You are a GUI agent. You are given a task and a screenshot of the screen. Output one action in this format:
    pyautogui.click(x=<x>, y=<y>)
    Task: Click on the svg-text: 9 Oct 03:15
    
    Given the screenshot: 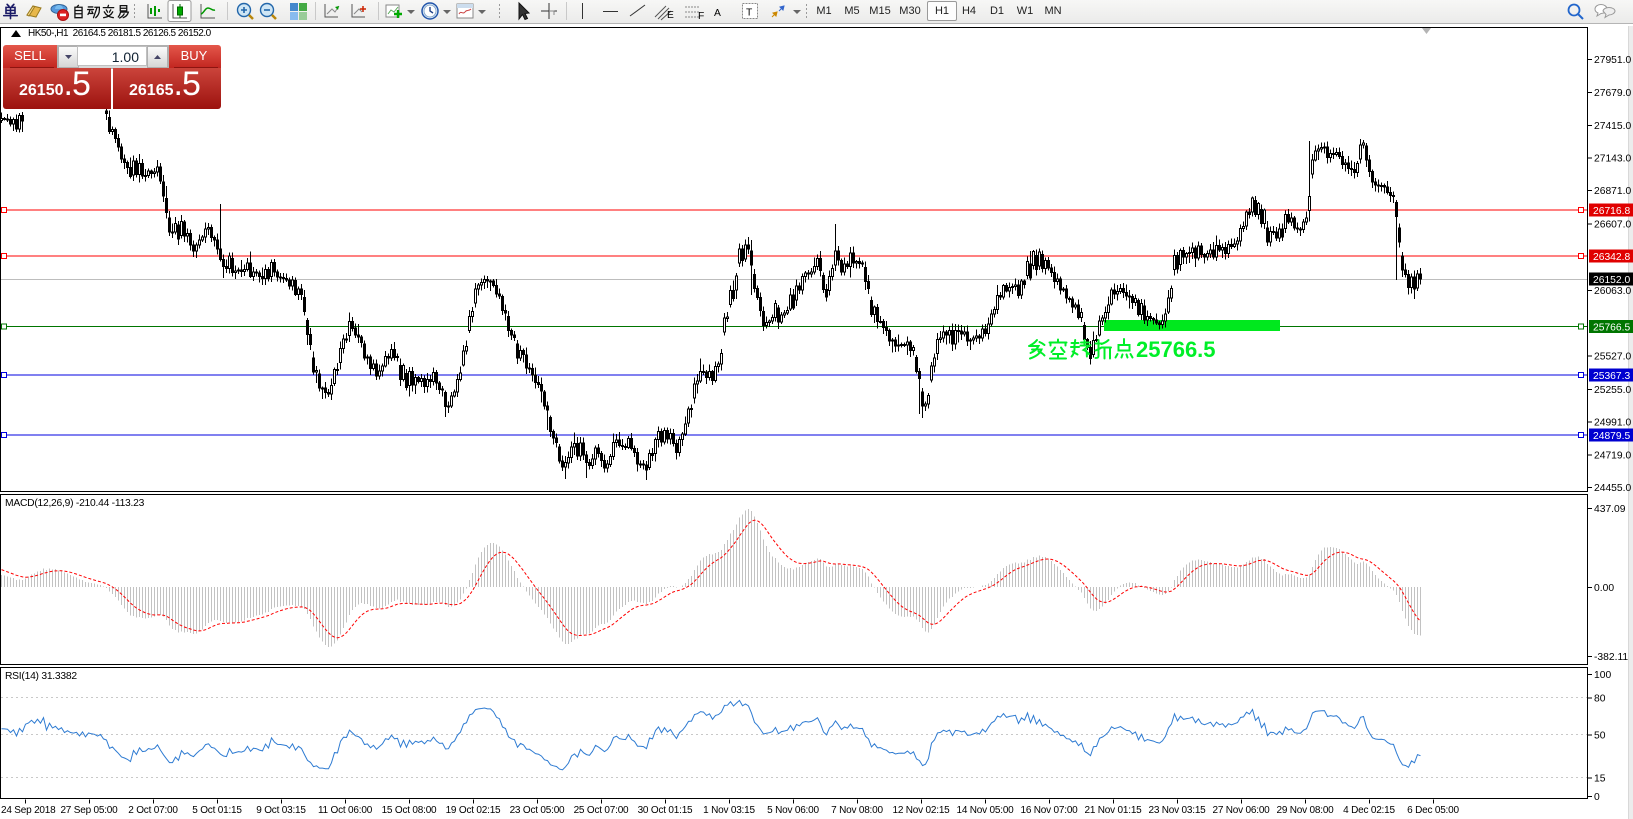 What is the action you would take?
    pyautogui.click(x=281, y=810)
    